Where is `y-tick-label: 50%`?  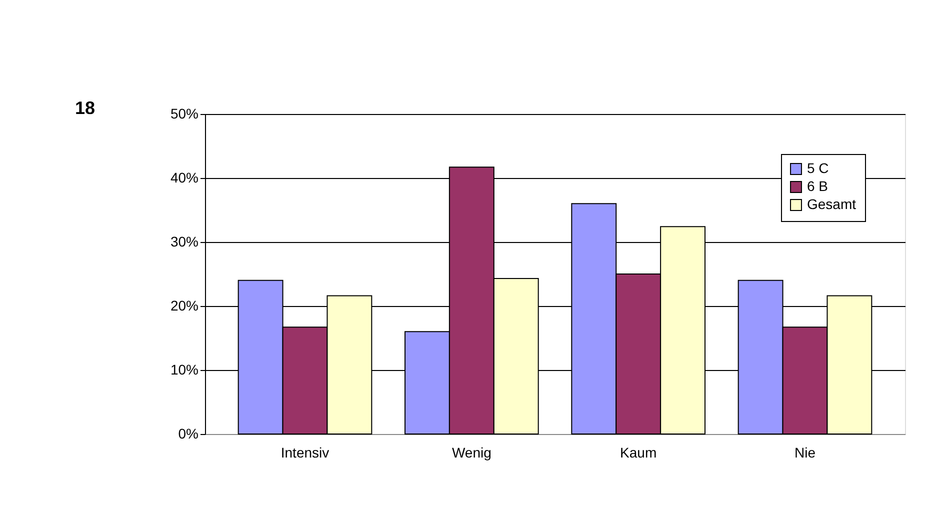 y-tick-label: 50% is located at coordinates (184, 114).